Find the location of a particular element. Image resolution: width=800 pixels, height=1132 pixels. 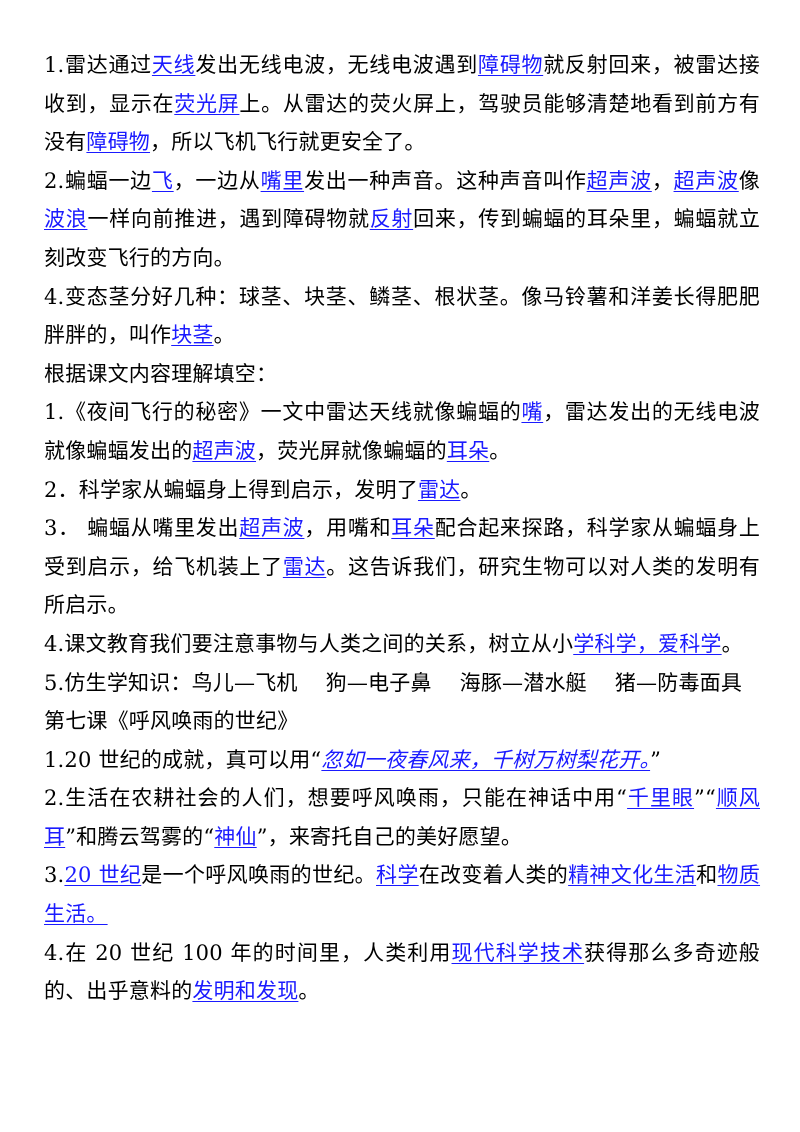

answer-text: 发明和发现 is located at coordinates (245, 991).